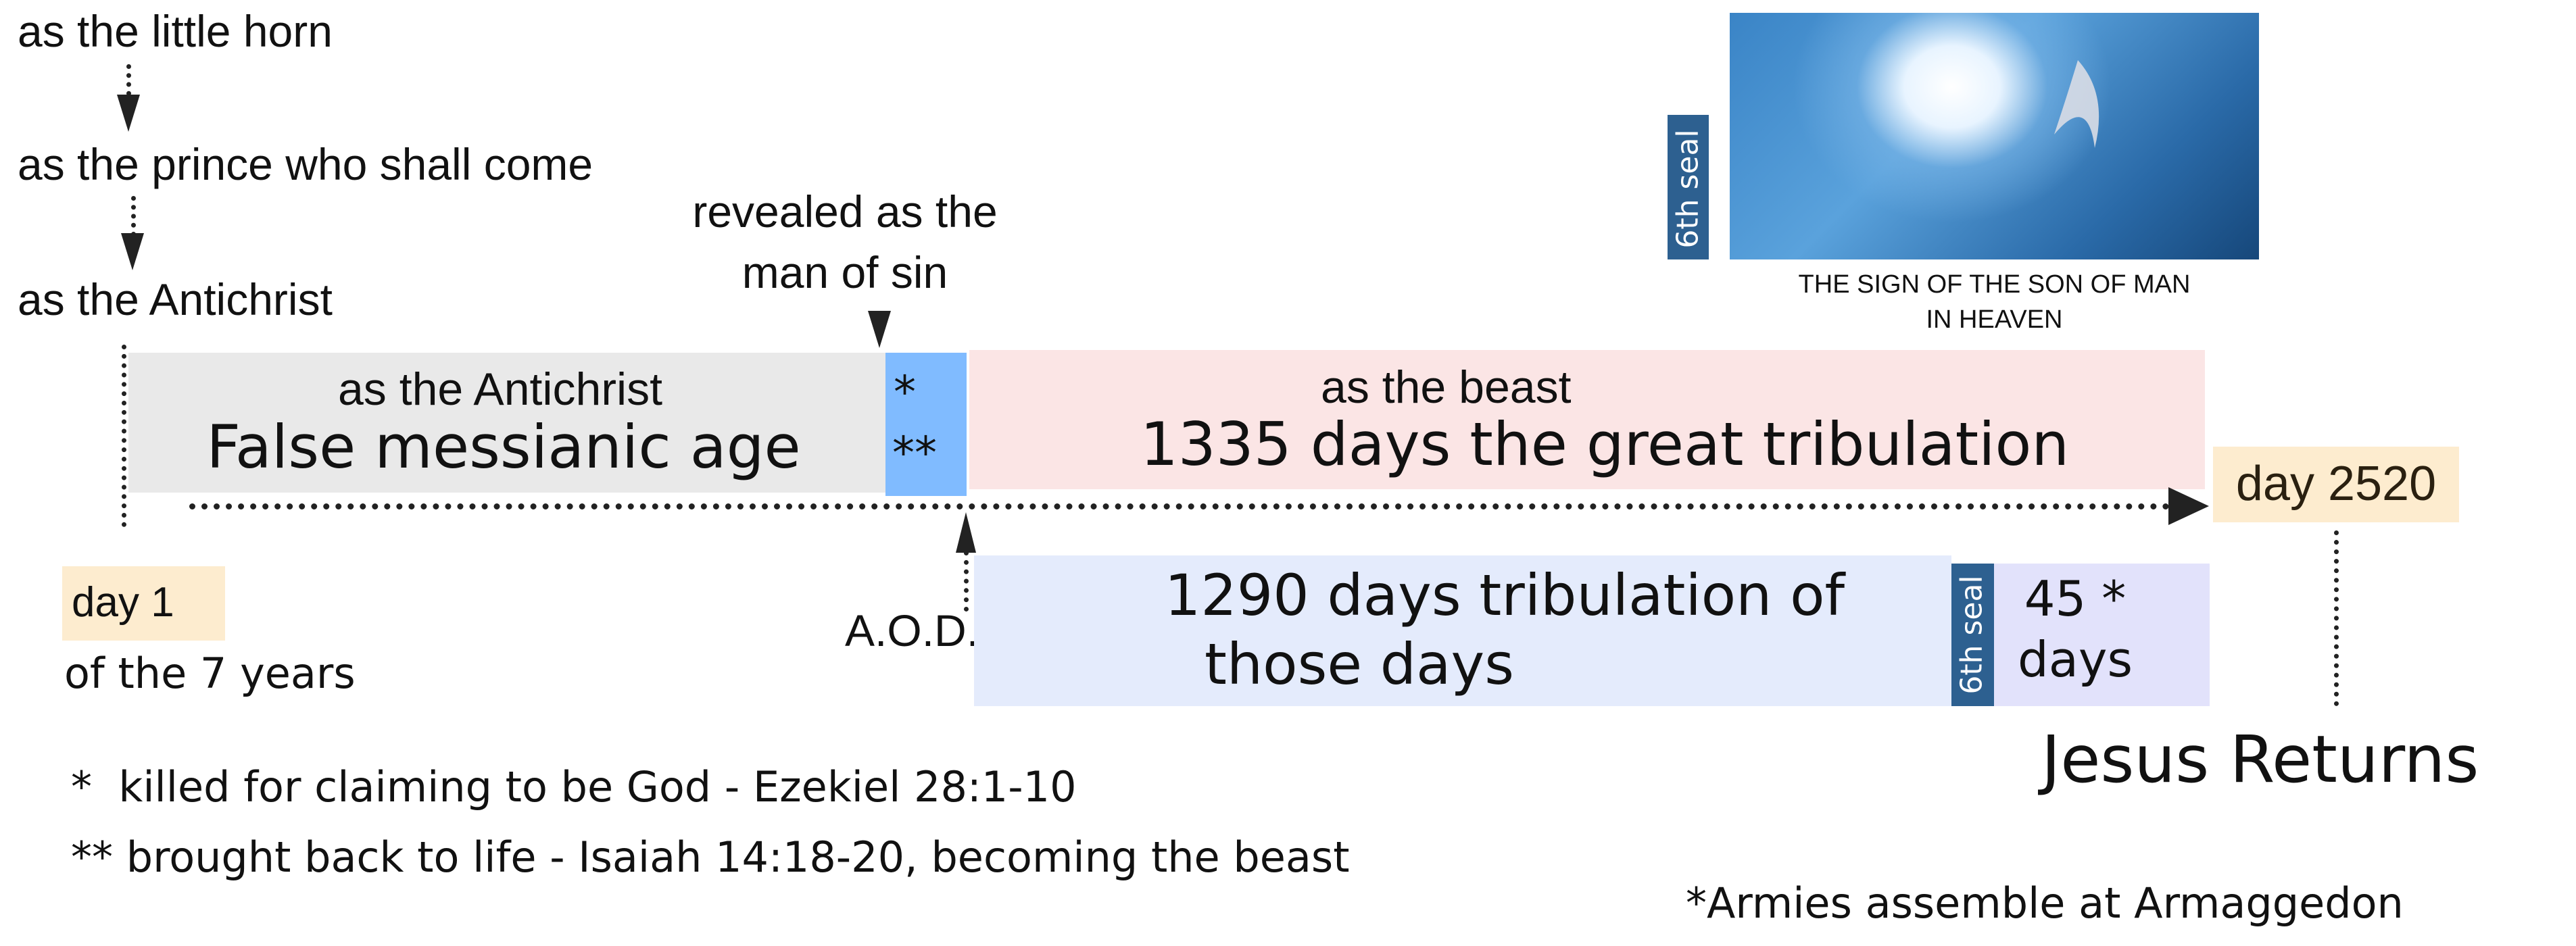  I want to click on day-2520-badge: day 2520, so click(2336, 485).